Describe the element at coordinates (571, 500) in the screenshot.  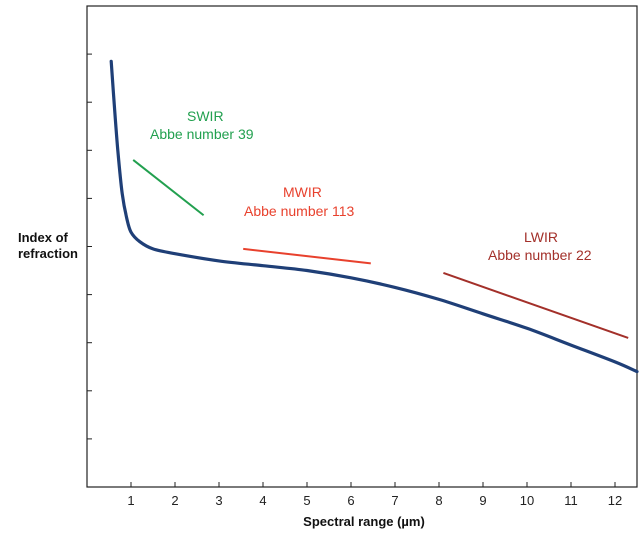
I see `x-tick-label: 11` at that location.